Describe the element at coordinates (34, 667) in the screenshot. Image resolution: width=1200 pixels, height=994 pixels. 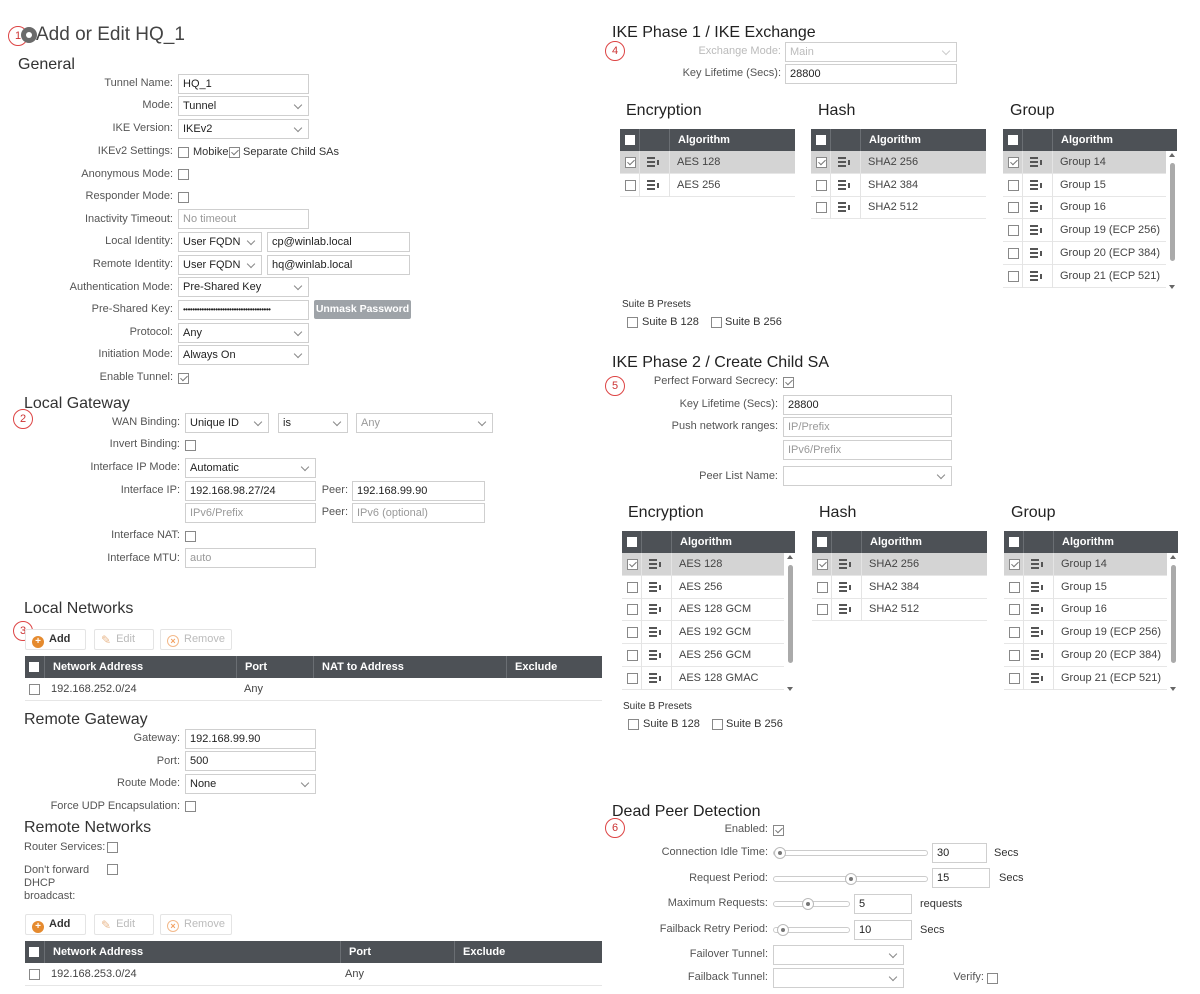
I see `local-select-all-checkbox` at that location.